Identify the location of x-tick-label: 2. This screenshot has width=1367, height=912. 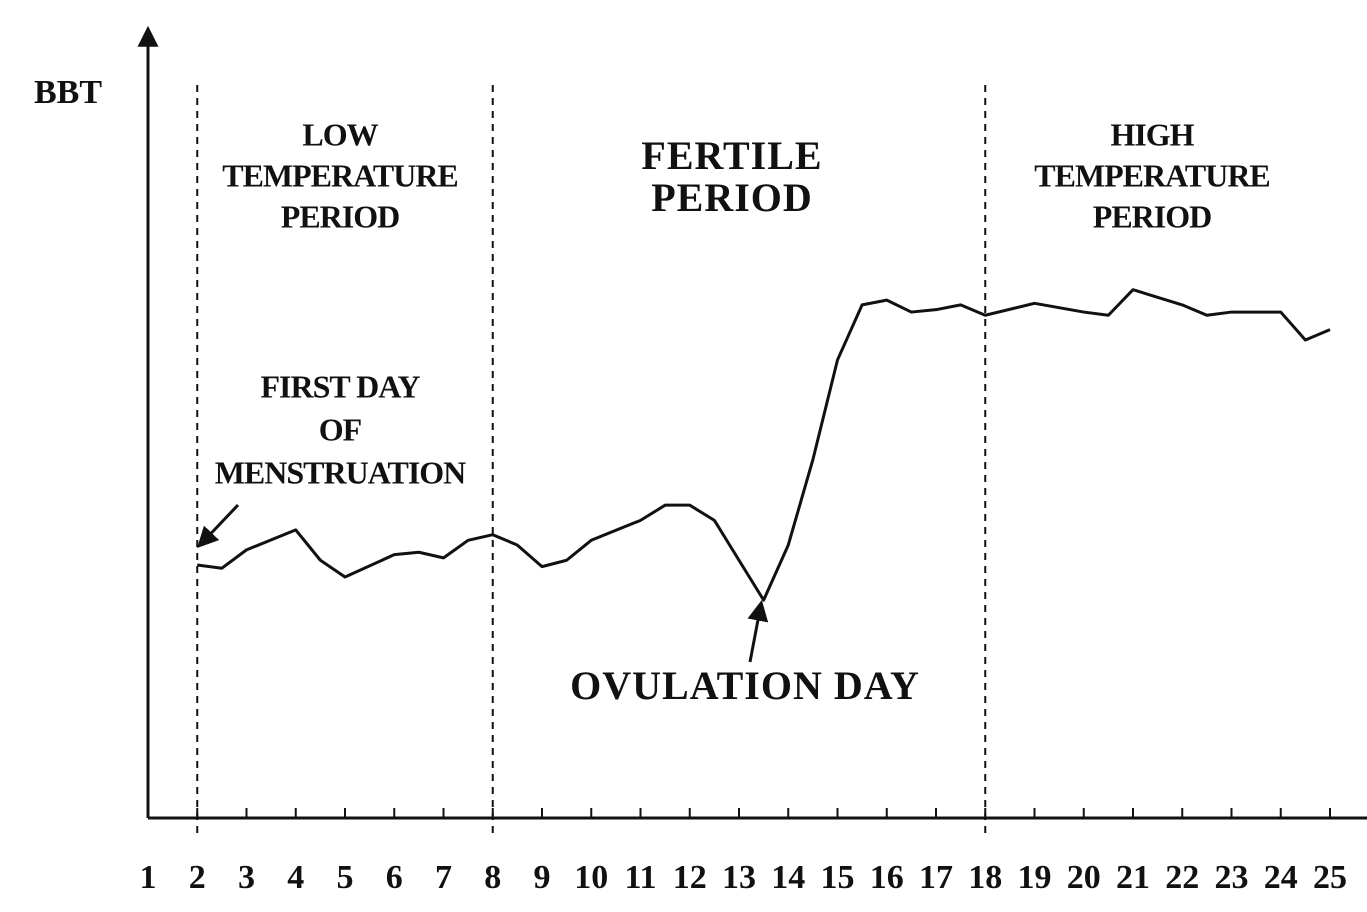
(197, 877).